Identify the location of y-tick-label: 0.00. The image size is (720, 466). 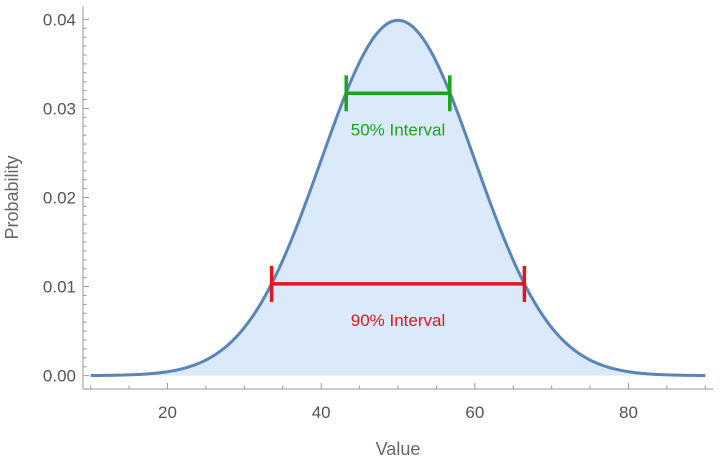
(59, 376).